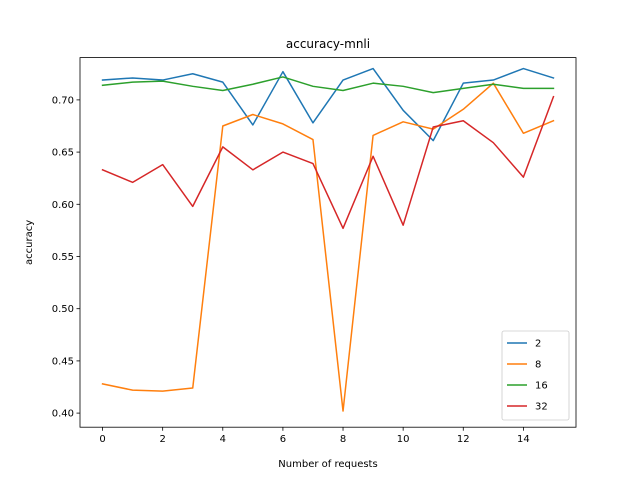 The width and height of the screenshot is (640, 480). I want to click on legend-box, so click(535, 375).